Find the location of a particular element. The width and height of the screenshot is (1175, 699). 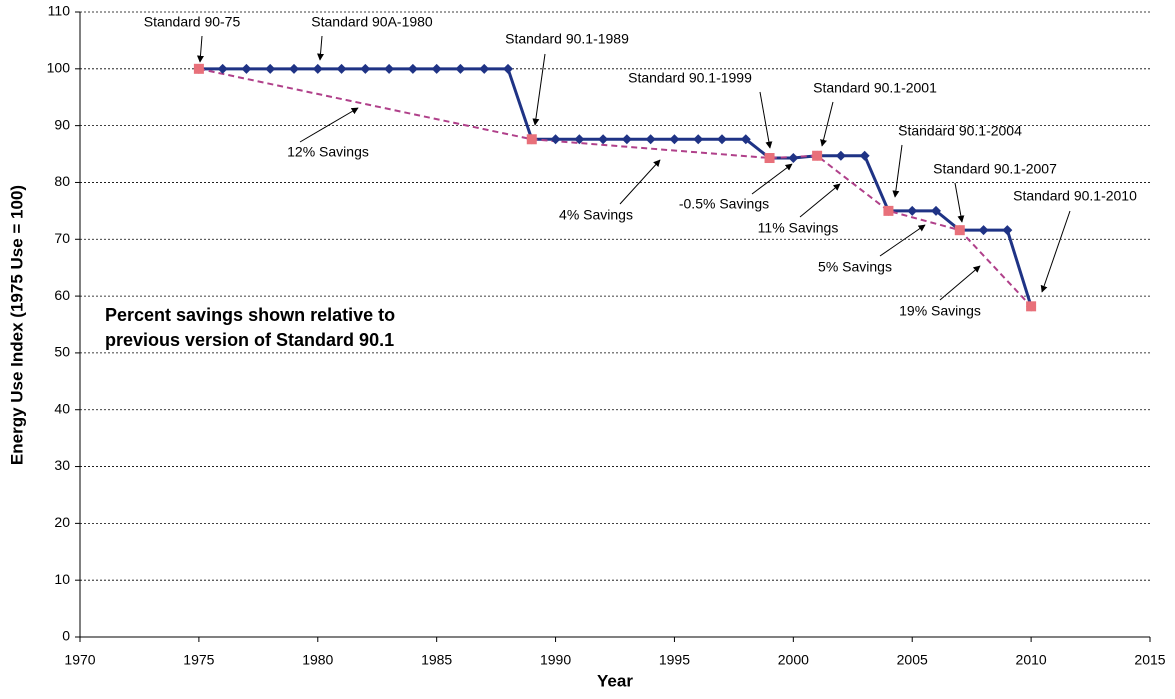

annotation: 4% Savings is located at coordinates (596, 215).